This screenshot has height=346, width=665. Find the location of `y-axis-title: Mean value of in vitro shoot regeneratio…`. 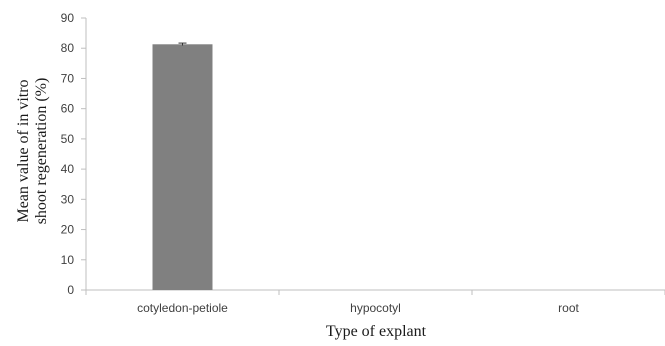

y-axis-title: Mean value of in vitro shoot regeneratio… is located at coordinates (32, 151).